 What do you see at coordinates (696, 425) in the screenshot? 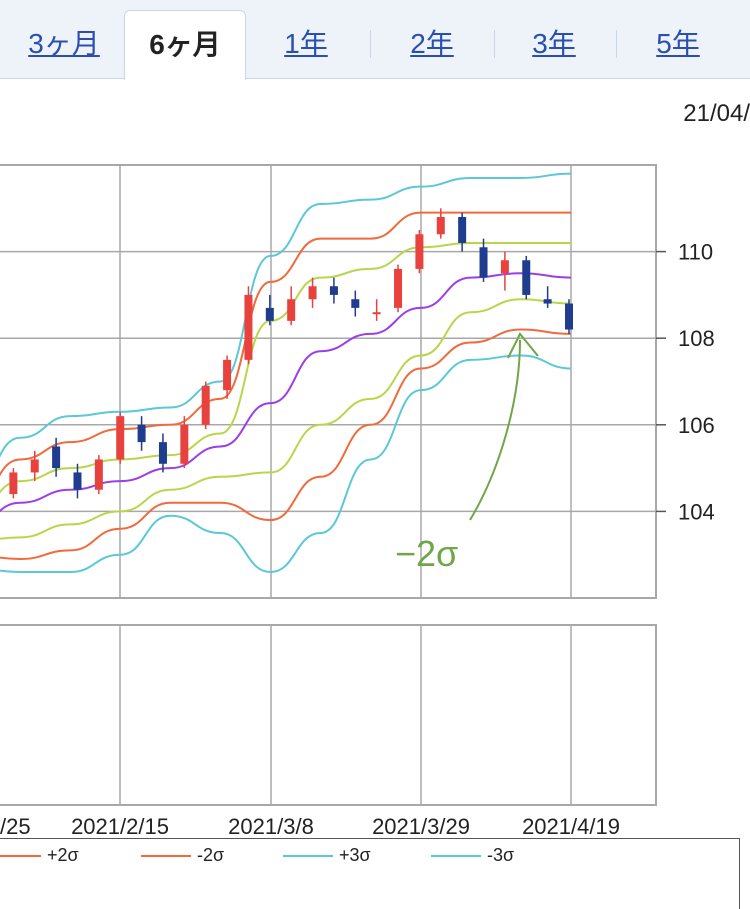
I see `y-tick-label: 106` at bounding box center [696, 425].